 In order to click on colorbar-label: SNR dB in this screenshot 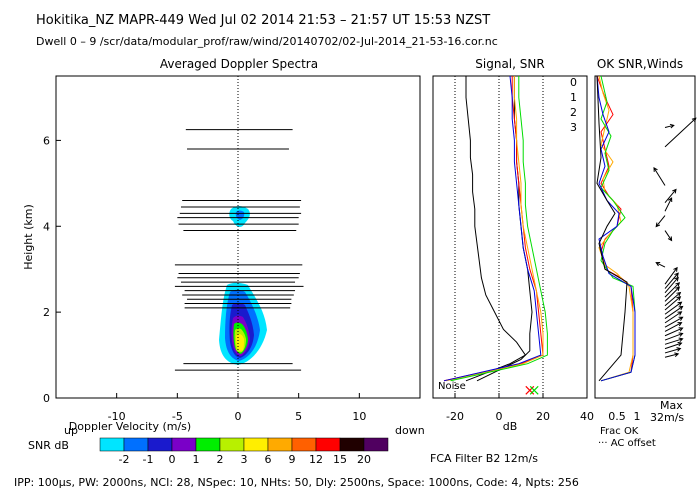, I will do `click(48, 445)`.